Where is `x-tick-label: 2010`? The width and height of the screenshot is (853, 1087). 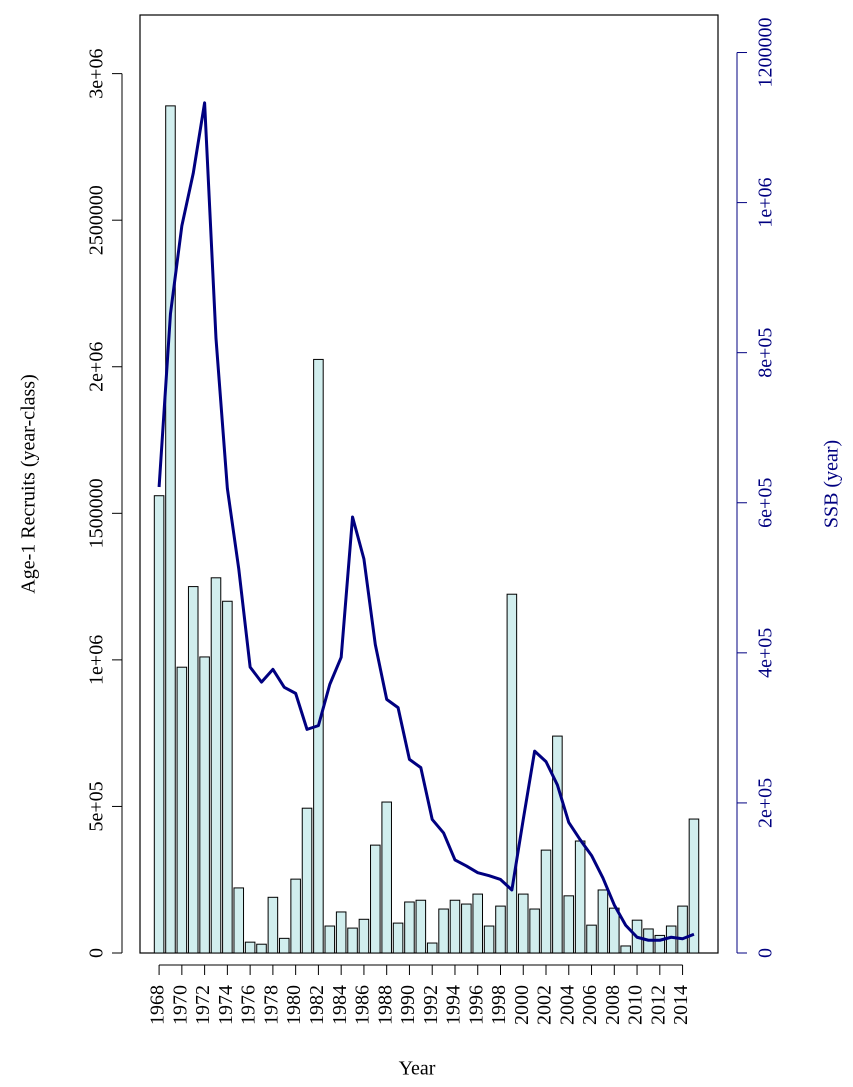
x-tick-label: 2010 is located at coordinates (636, 1005).